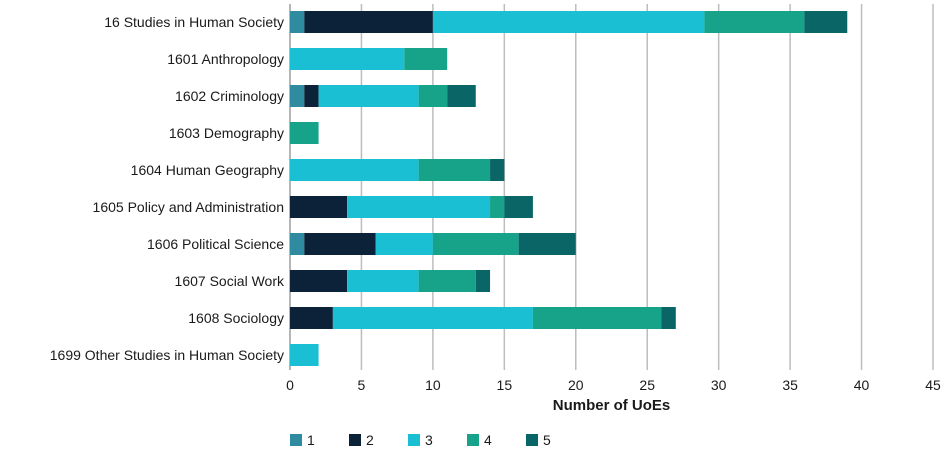 This screenshot has width=945, height=460. I want to click on category-label: 1606 Political Science, so click(215, 244).